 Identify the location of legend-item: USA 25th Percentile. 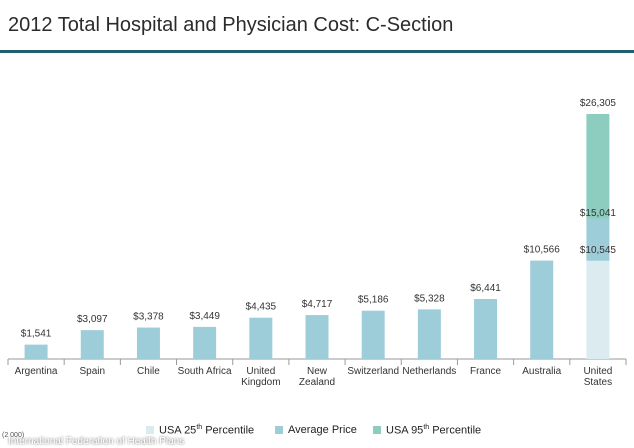
(200, 430).